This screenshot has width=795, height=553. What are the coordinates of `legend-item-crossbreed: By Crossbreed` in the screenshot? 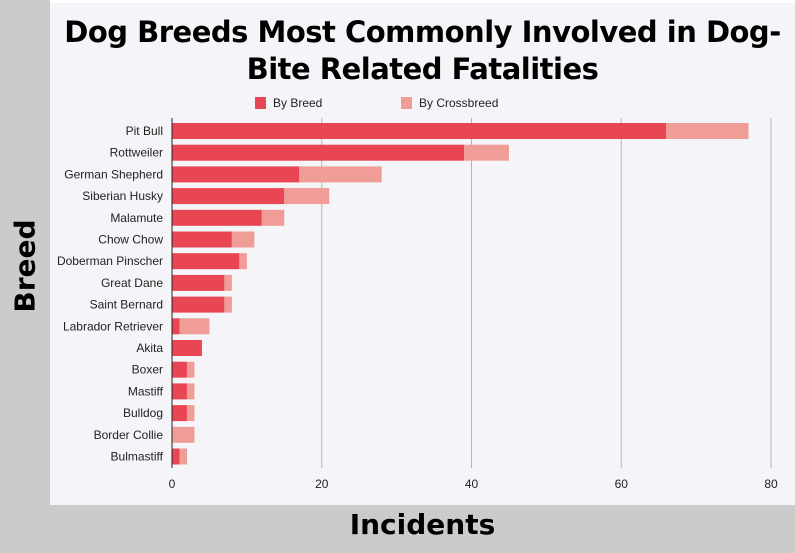 It's located at (449, 103).